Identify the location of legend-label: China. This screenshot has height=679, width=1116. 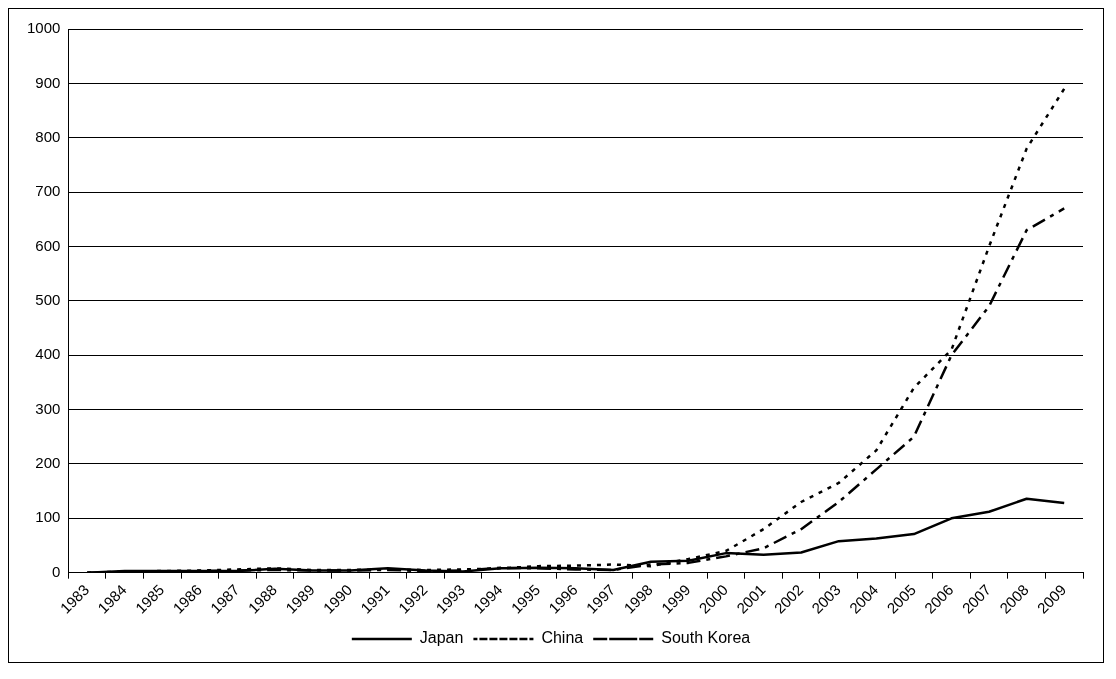
(562, 638).